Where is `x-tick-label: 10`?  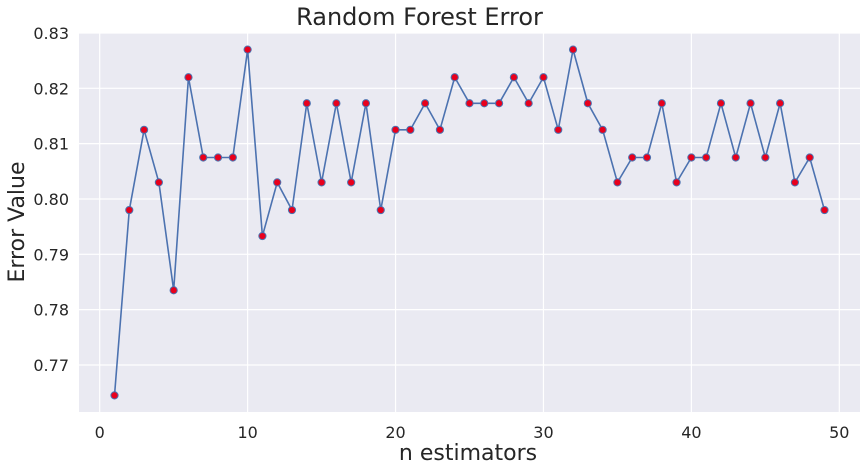
x-tick-label: 10 is located at coordinates (247, 432).